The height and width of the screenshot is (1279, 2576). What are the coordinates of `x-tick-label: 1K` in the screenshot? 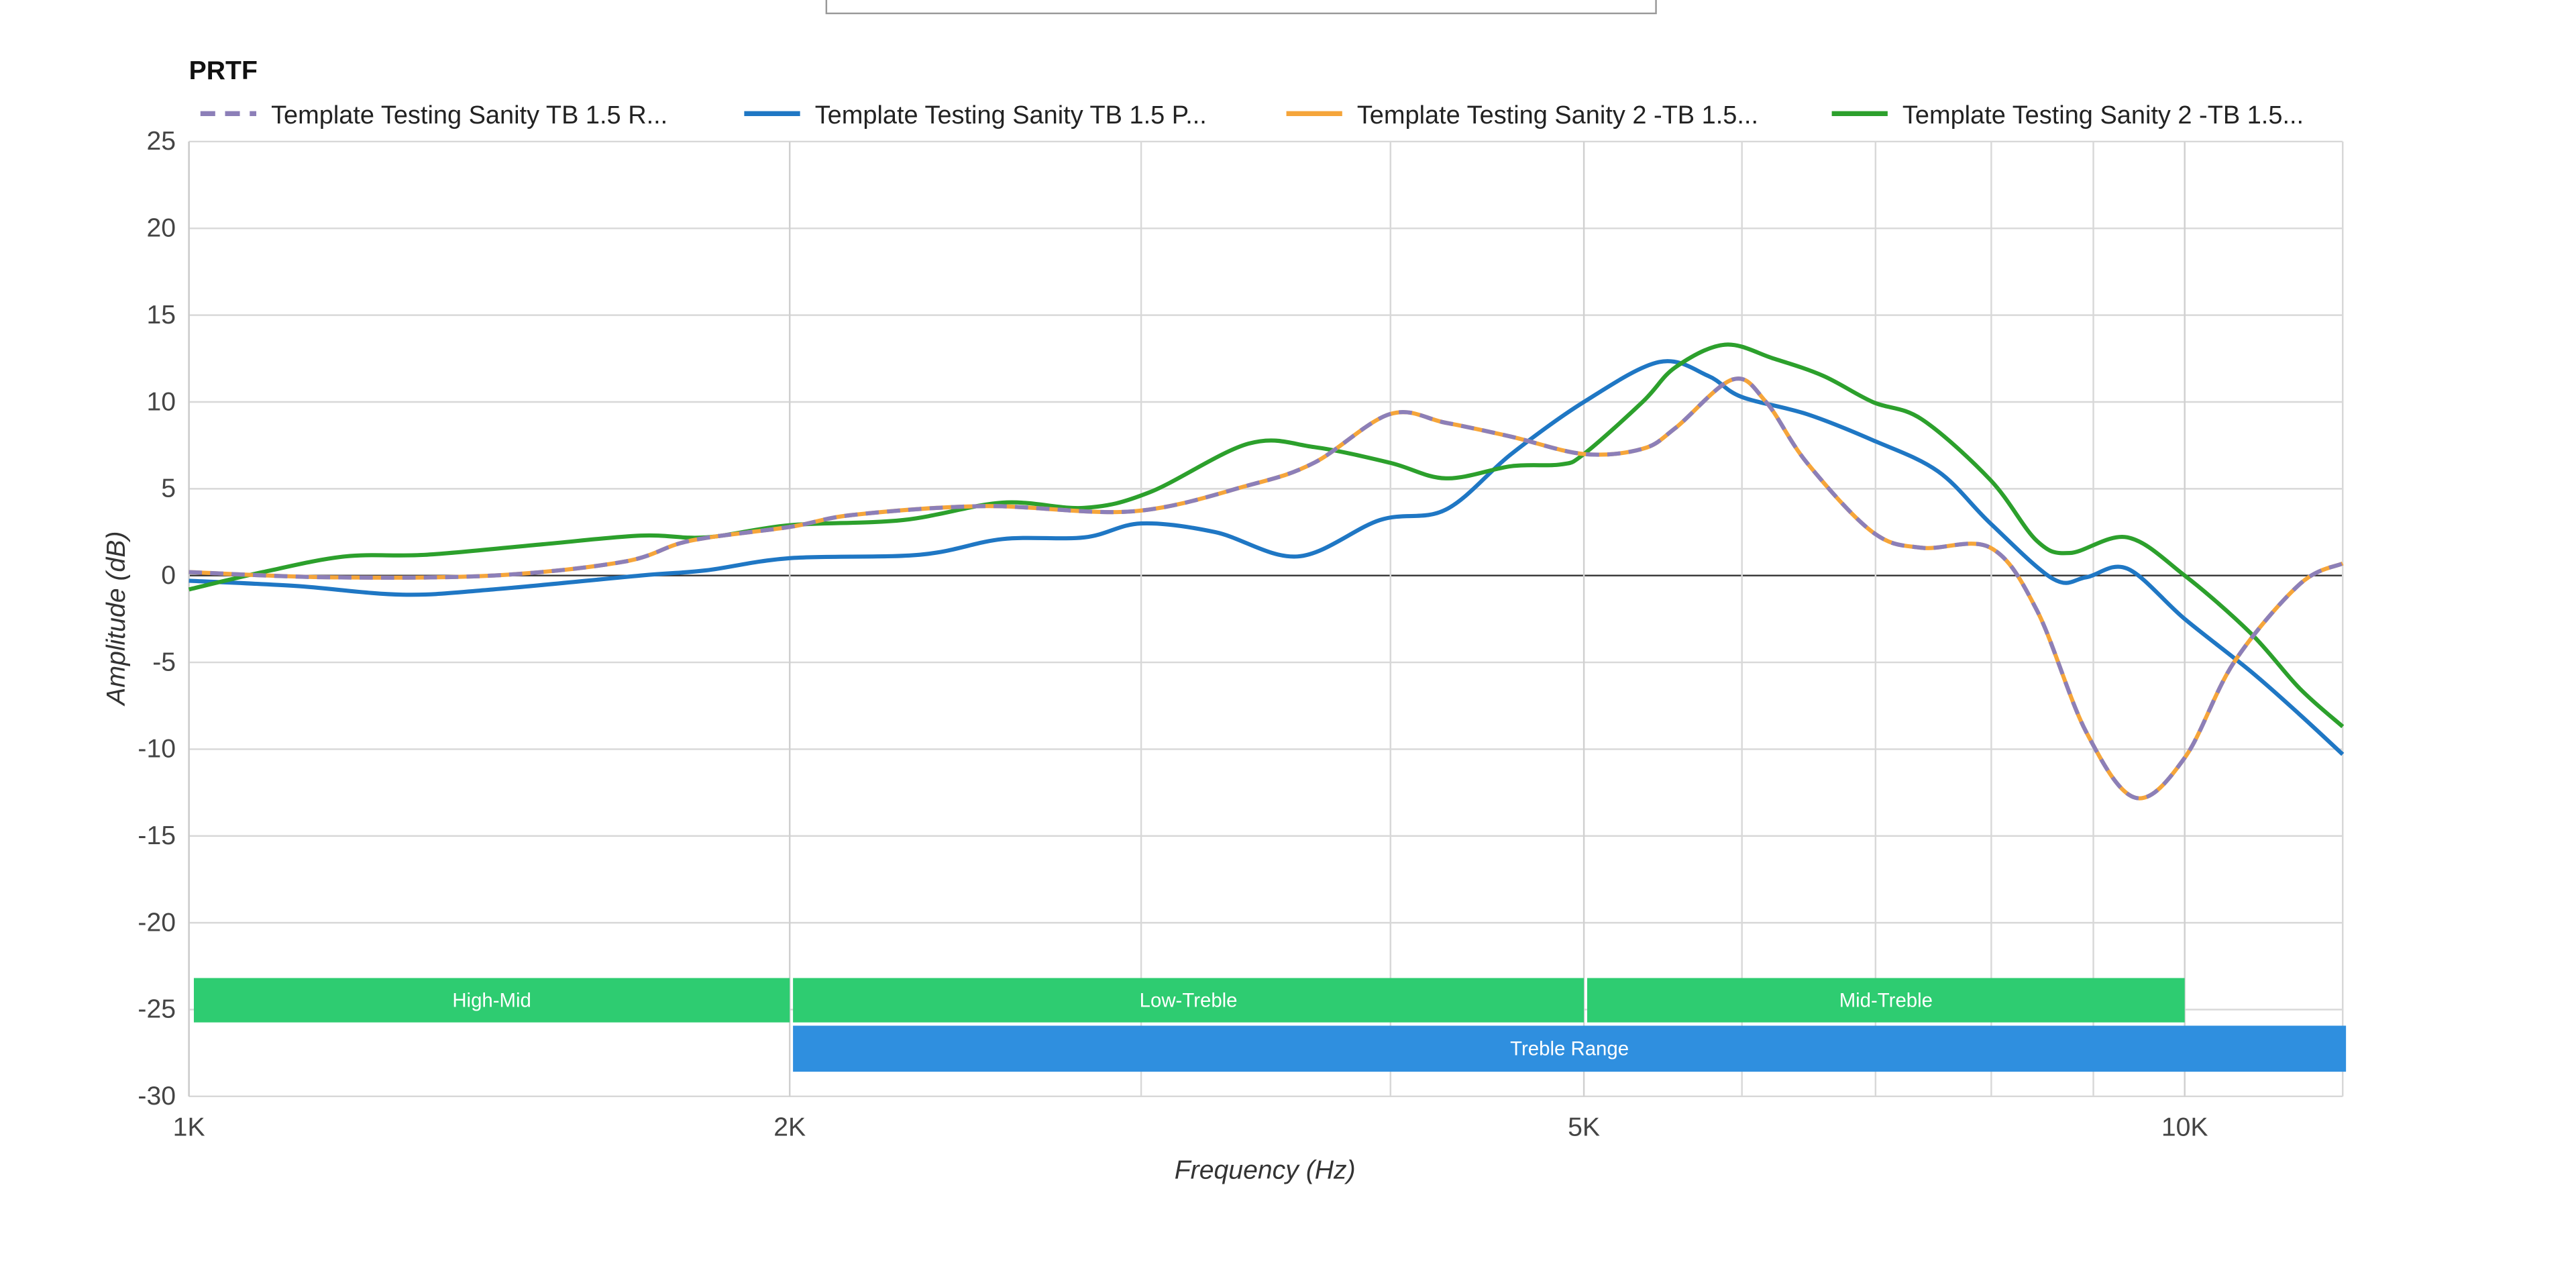 It's located at (189, 1127).